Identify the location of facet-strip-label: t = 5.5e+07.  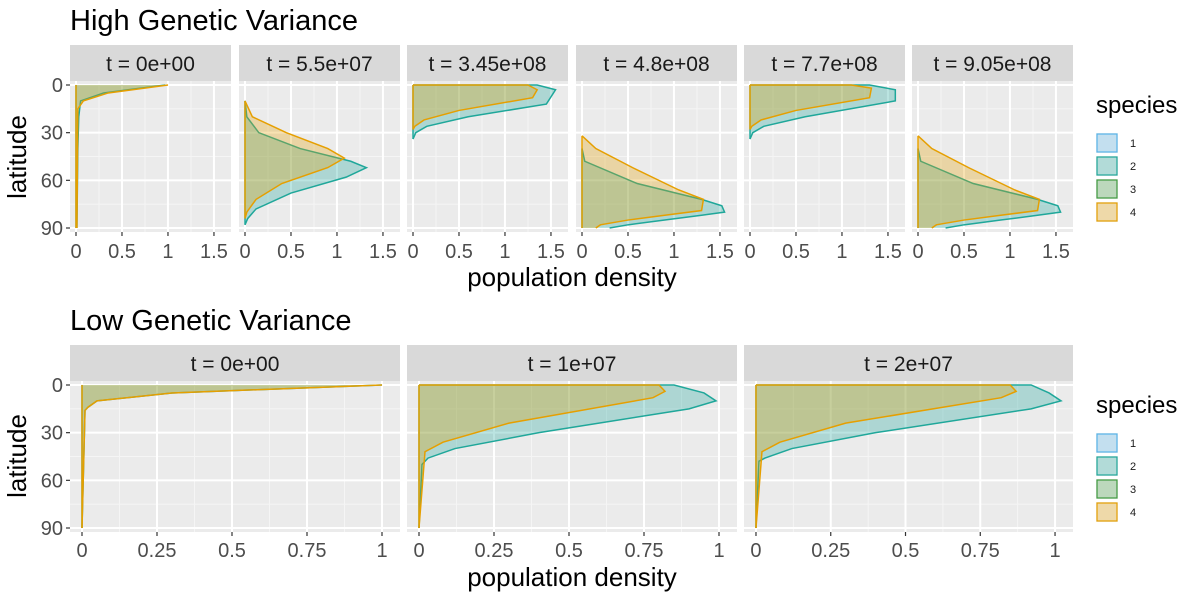
(319, 64).